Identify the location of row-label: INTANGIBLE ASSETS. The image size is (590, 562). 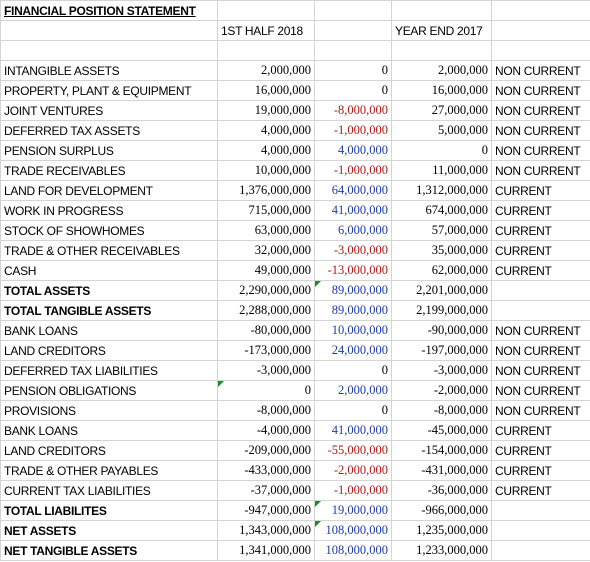
(109, 70).